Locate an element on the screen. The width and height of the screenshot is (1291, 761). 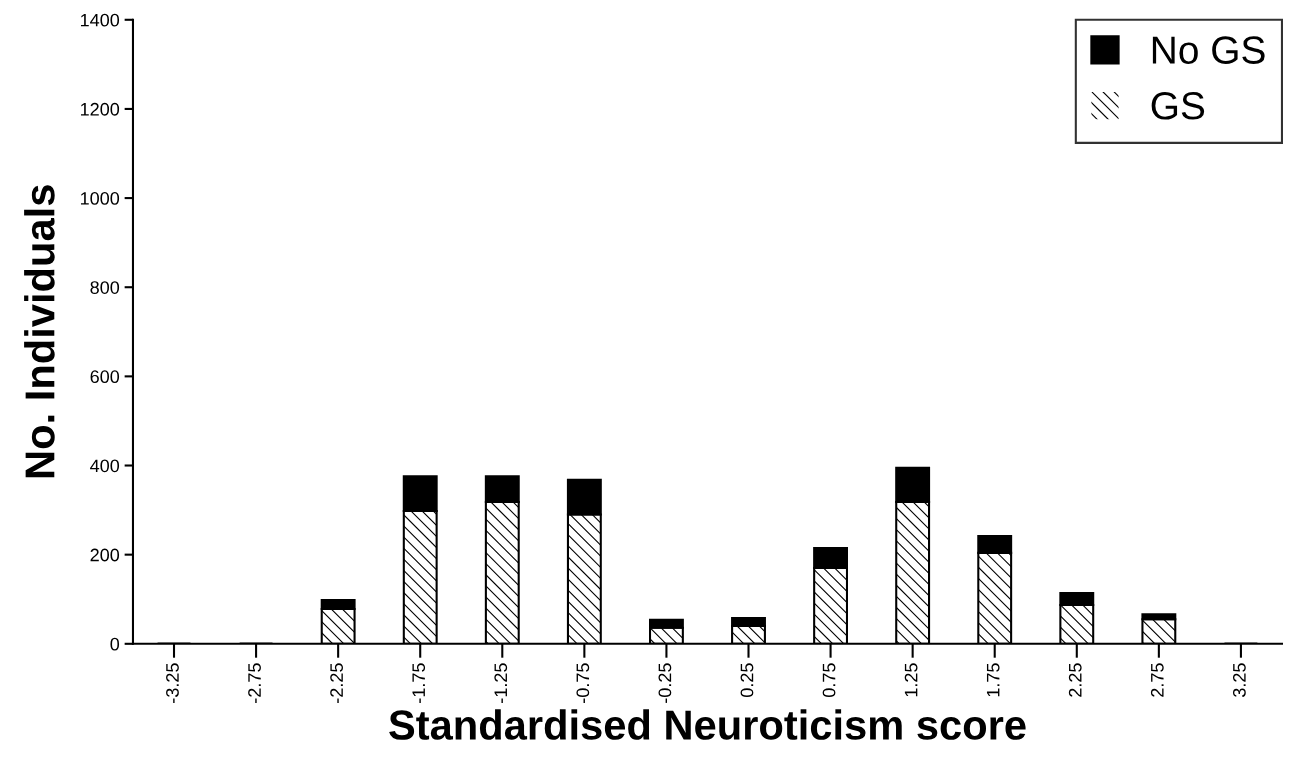
x-tick-label: 1.75 is located at coordinates (993, 680).